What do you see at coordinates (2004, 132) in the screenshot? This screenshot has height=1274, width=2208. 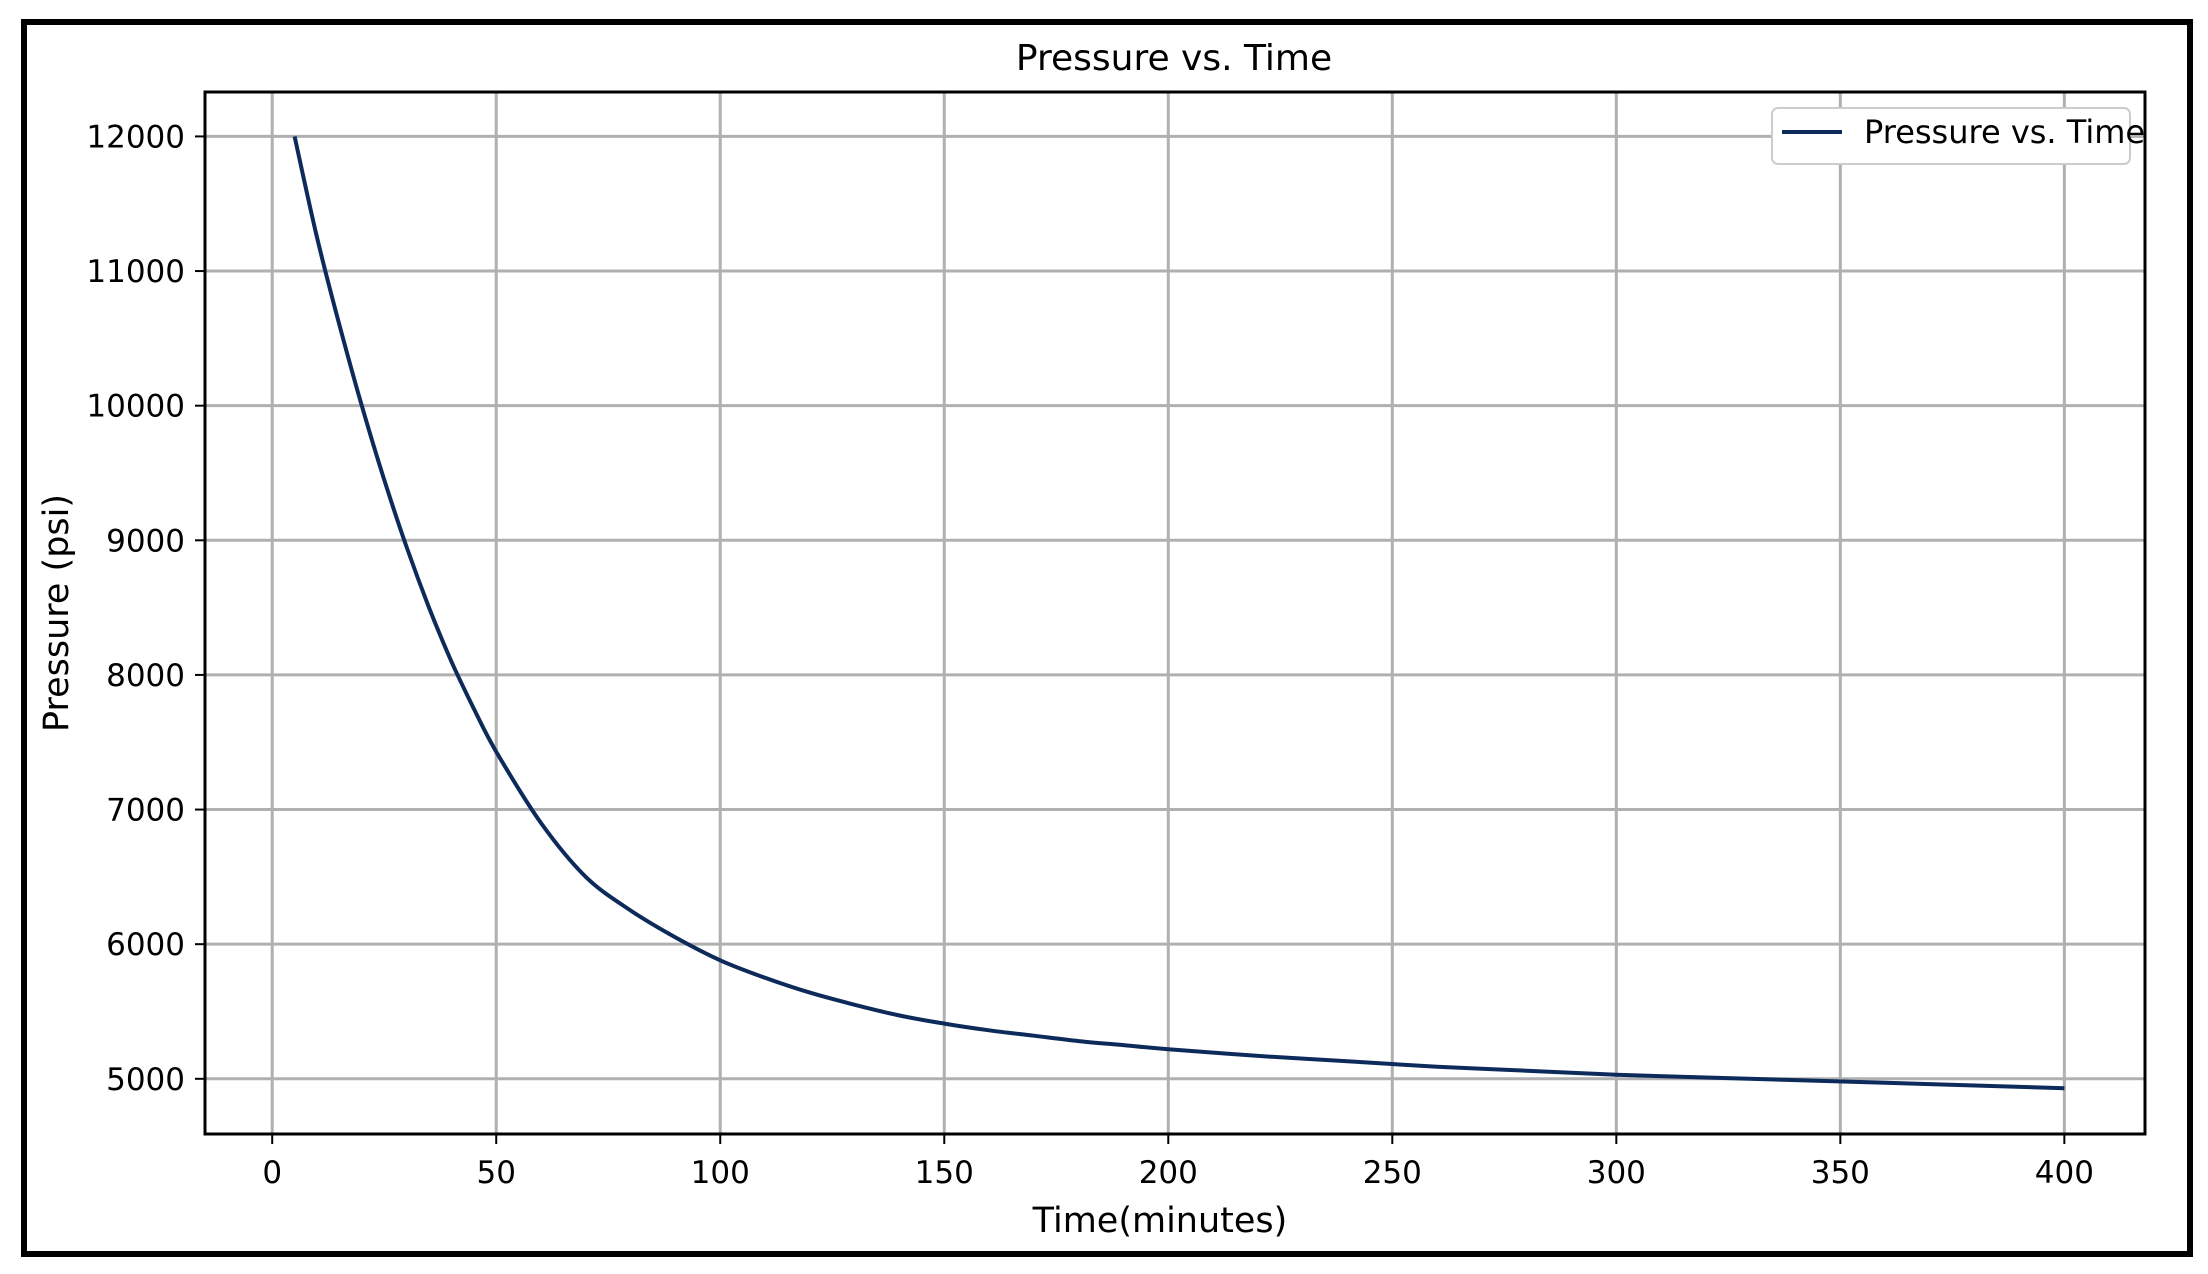 I see `legend-entry-label: Pressure vs. Time` at bounding box center [2004, 132].